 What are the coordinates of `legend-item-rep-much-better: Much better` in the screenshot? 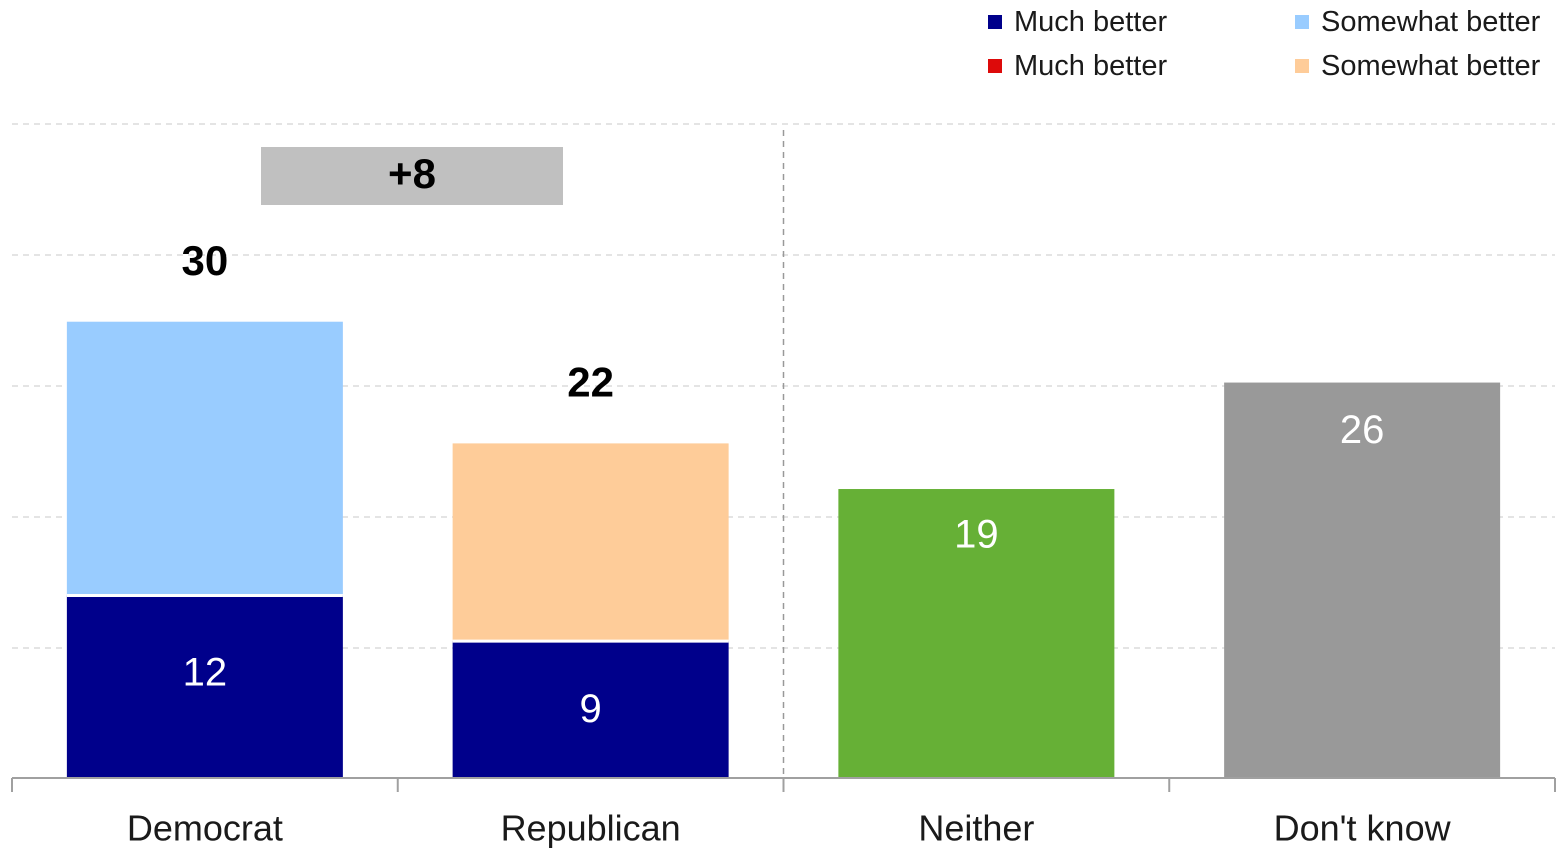 It's located at (1077, 66).